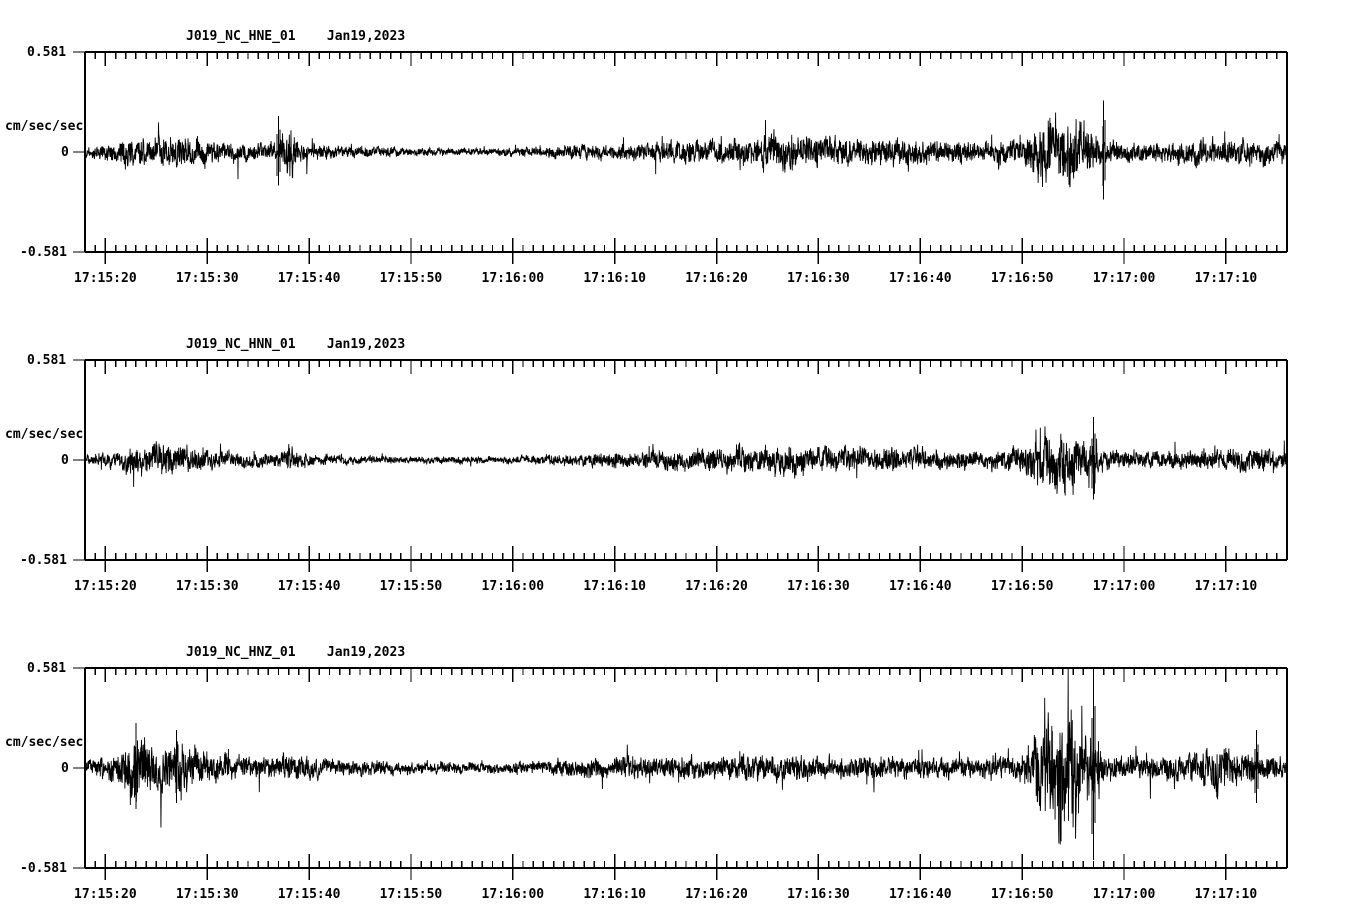  Describe the element at coordinates (65, 460) in the screenshot. I see `y-axis-zero-label-hnn: 0` at that location.